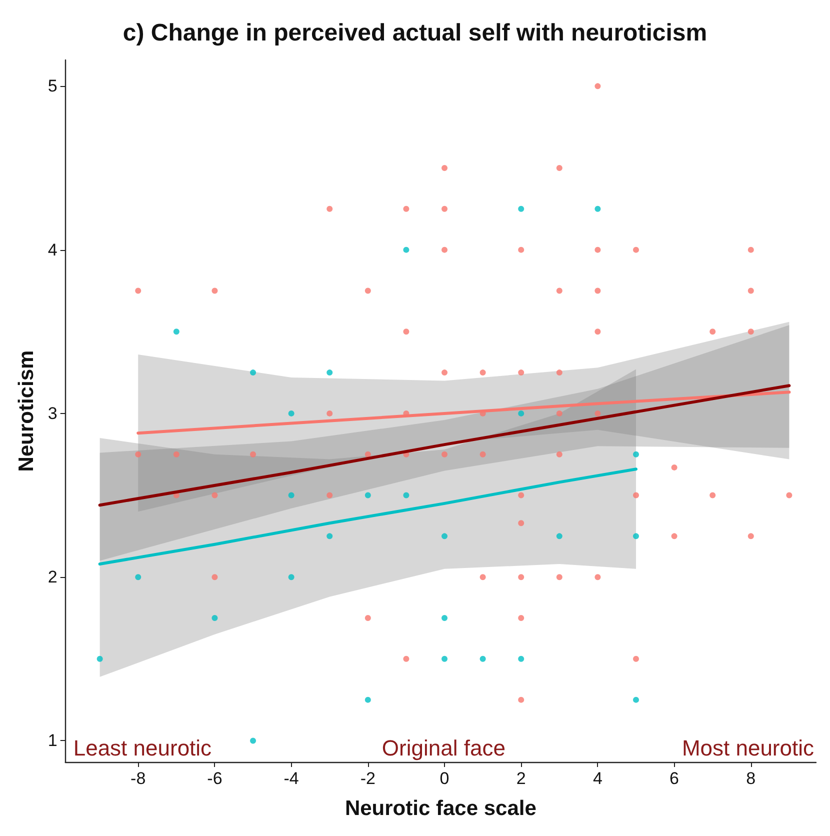  Describe the element at coordinates (138, 778) in the screenshot. I see `x-tick-label: -8` at that location.